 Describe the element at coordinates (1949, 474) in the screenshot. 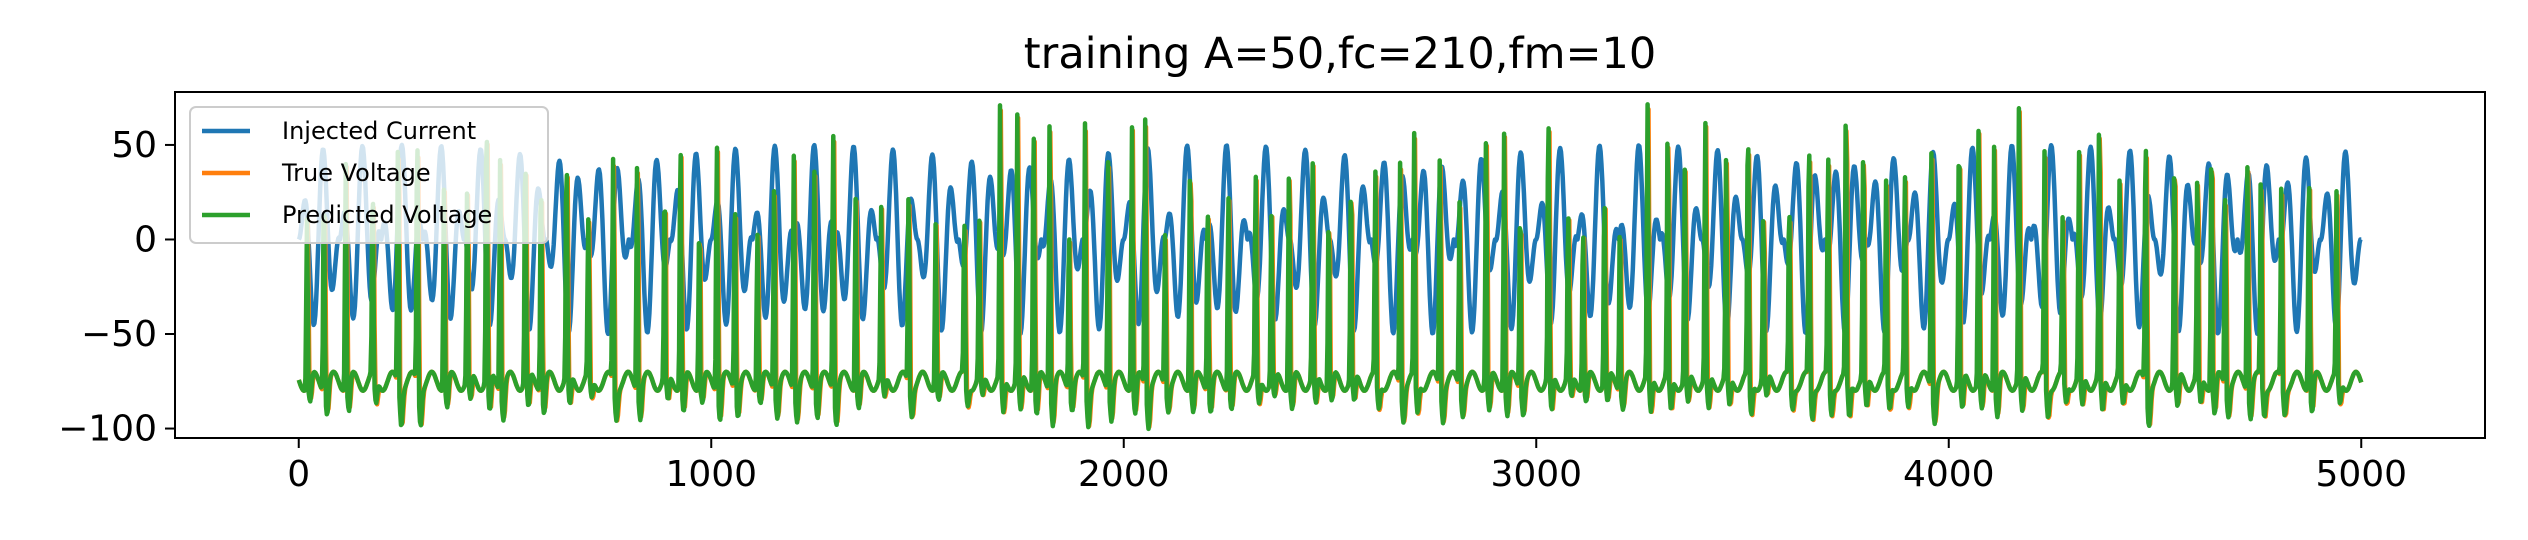

I see `x-tick-label: 4000` at that location.